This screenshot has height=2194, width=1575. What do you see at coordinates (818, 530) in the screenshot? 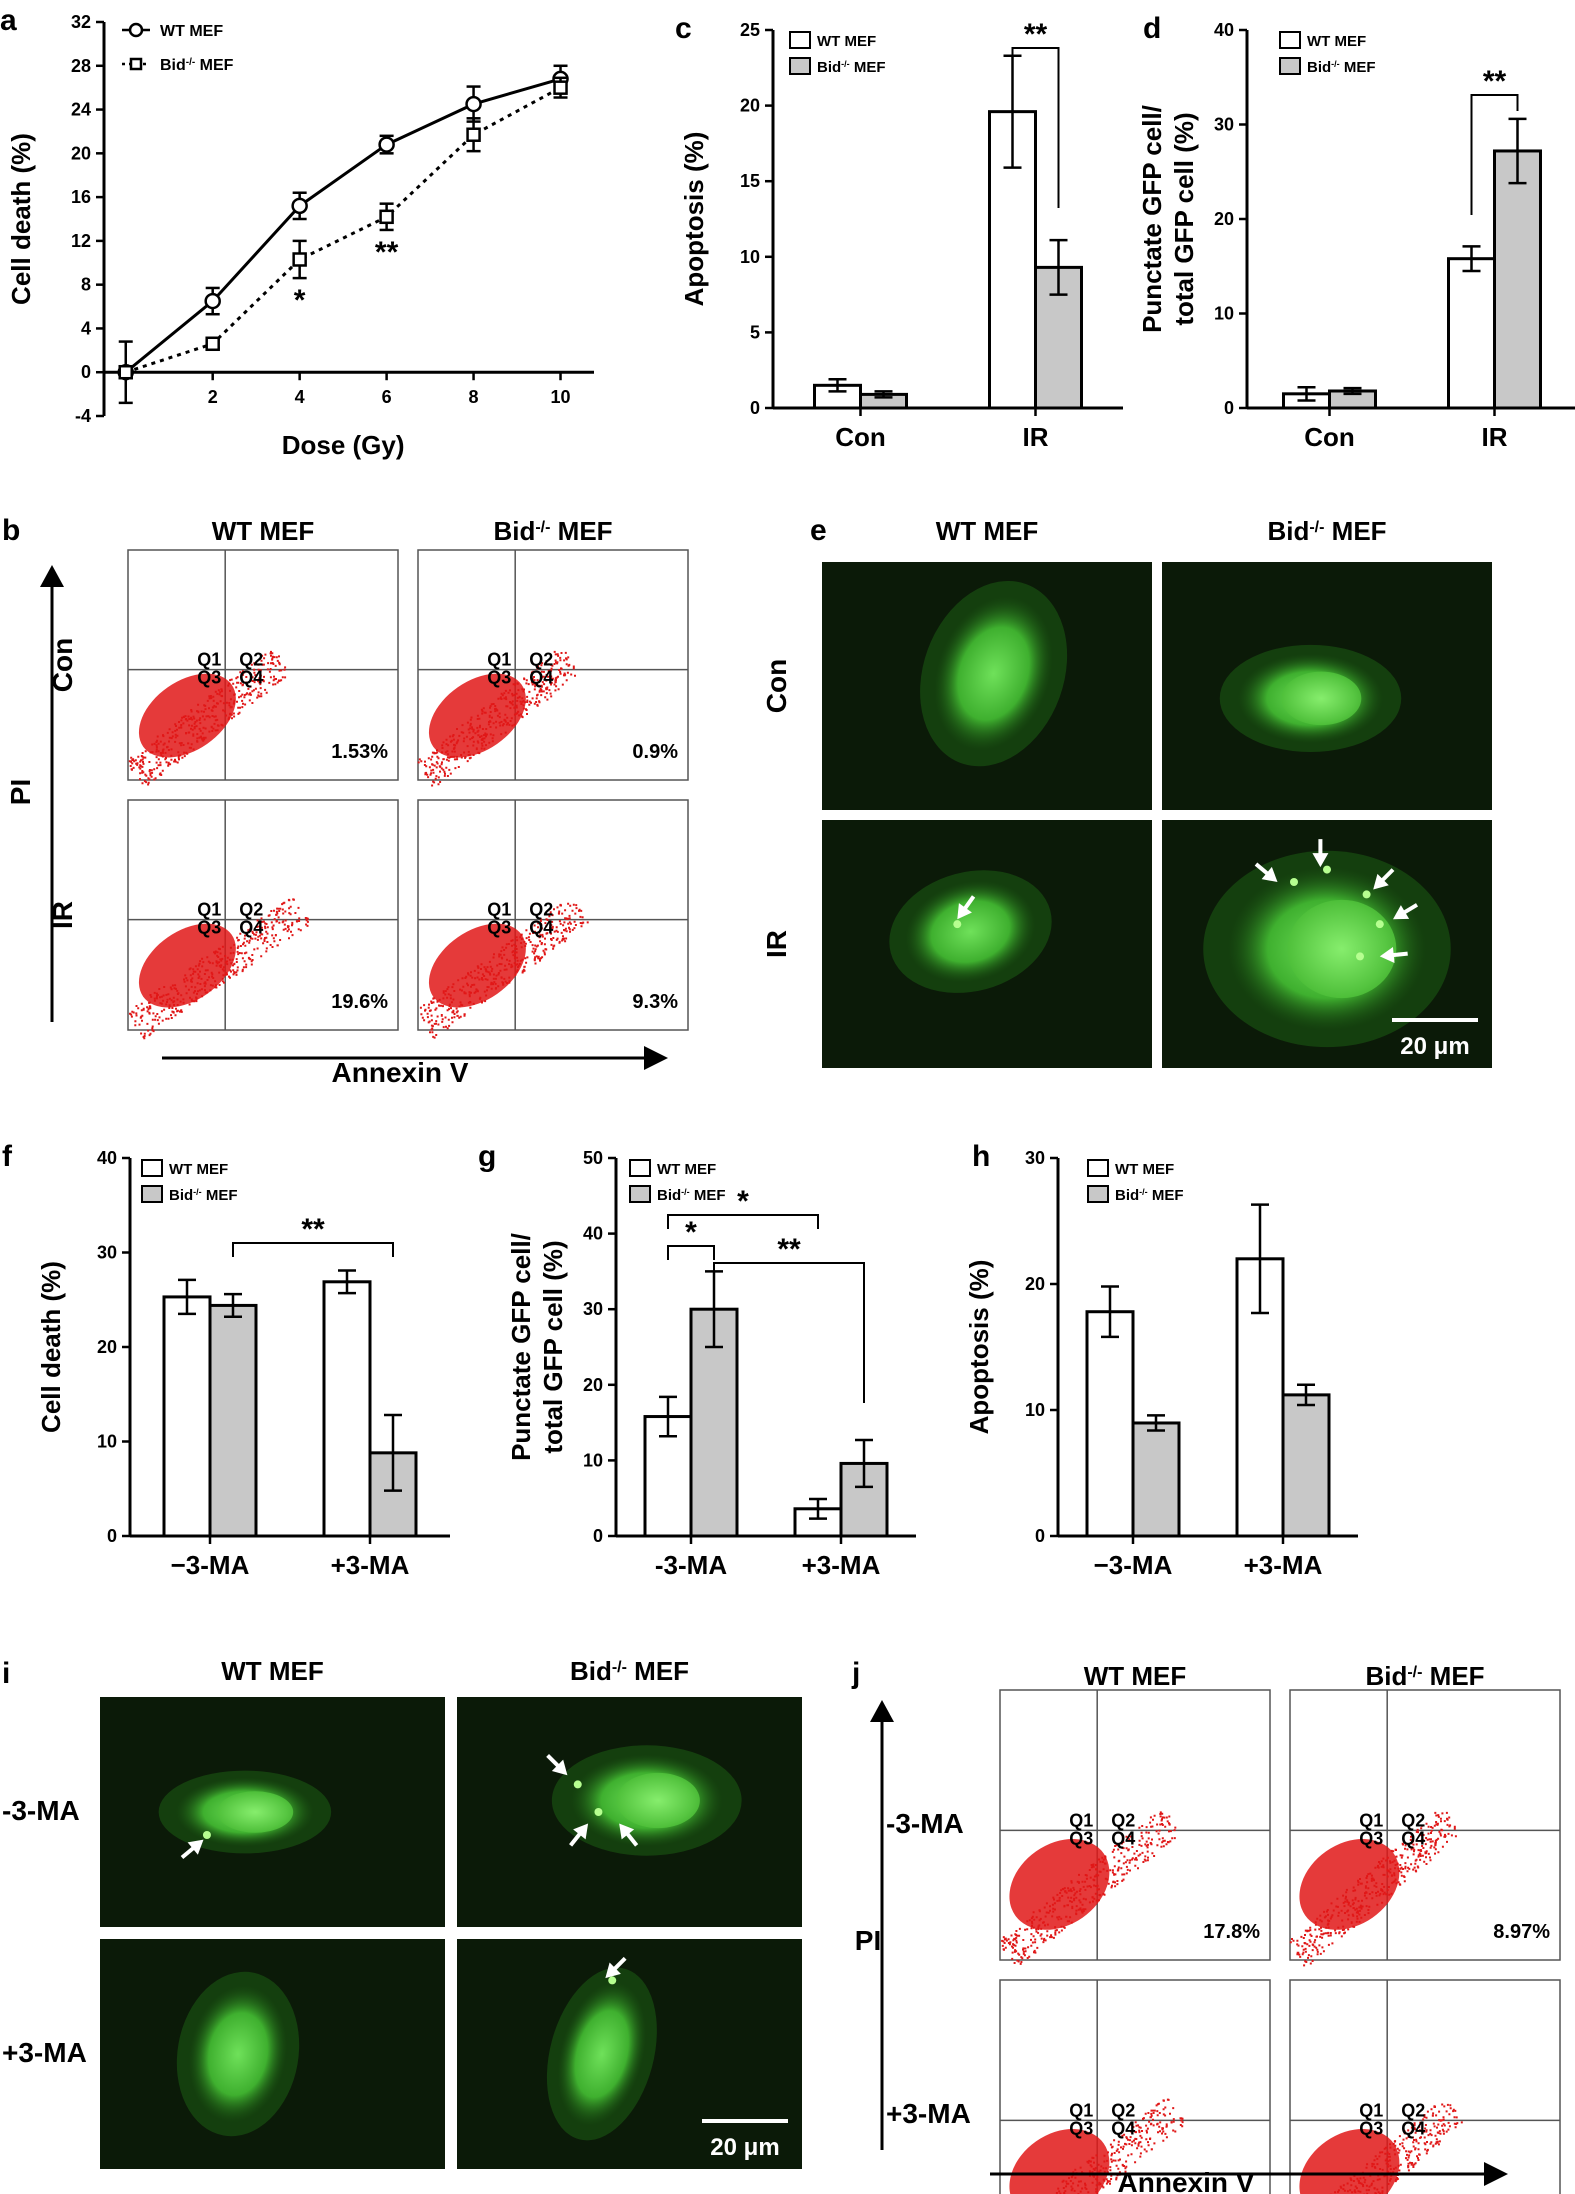
I see `panel-label-e: e` at bounding box center [818, 530].